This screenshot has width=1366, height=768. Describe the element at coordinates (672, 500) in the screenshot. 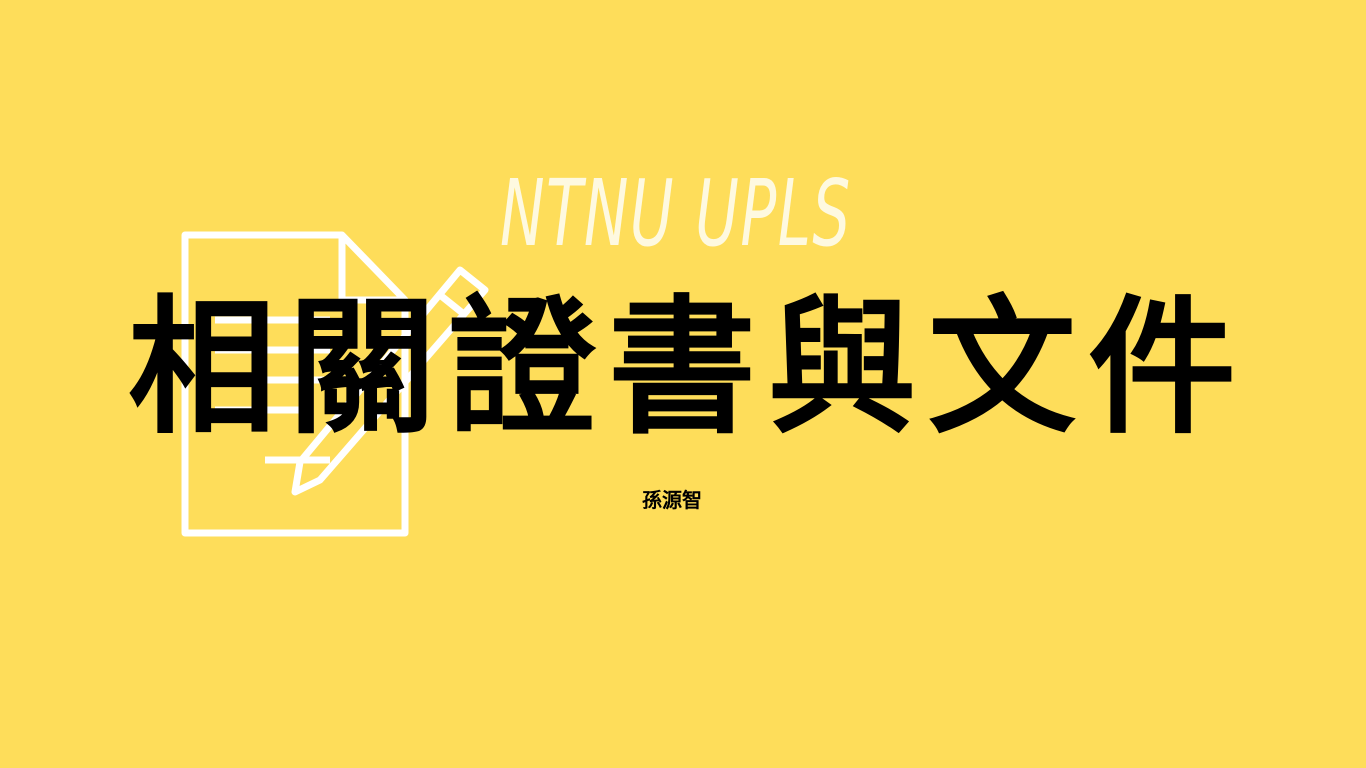

I see `author: 孫源智` at that location.